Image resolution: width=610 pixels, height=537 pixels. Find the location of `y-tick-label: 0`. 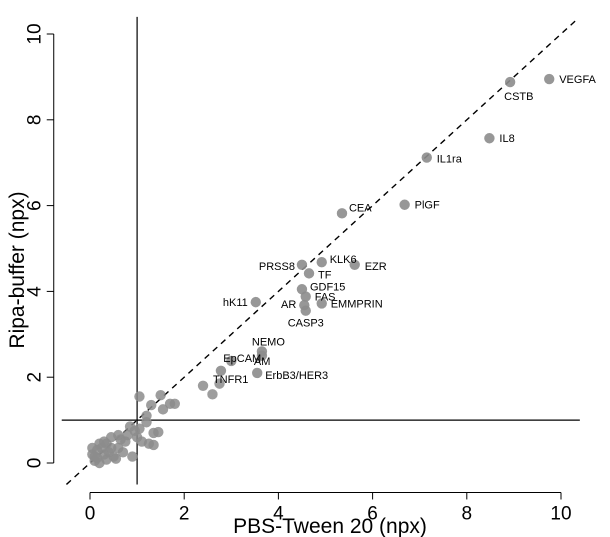

y-tick-label: 0 is located at coordinates (35, 463).